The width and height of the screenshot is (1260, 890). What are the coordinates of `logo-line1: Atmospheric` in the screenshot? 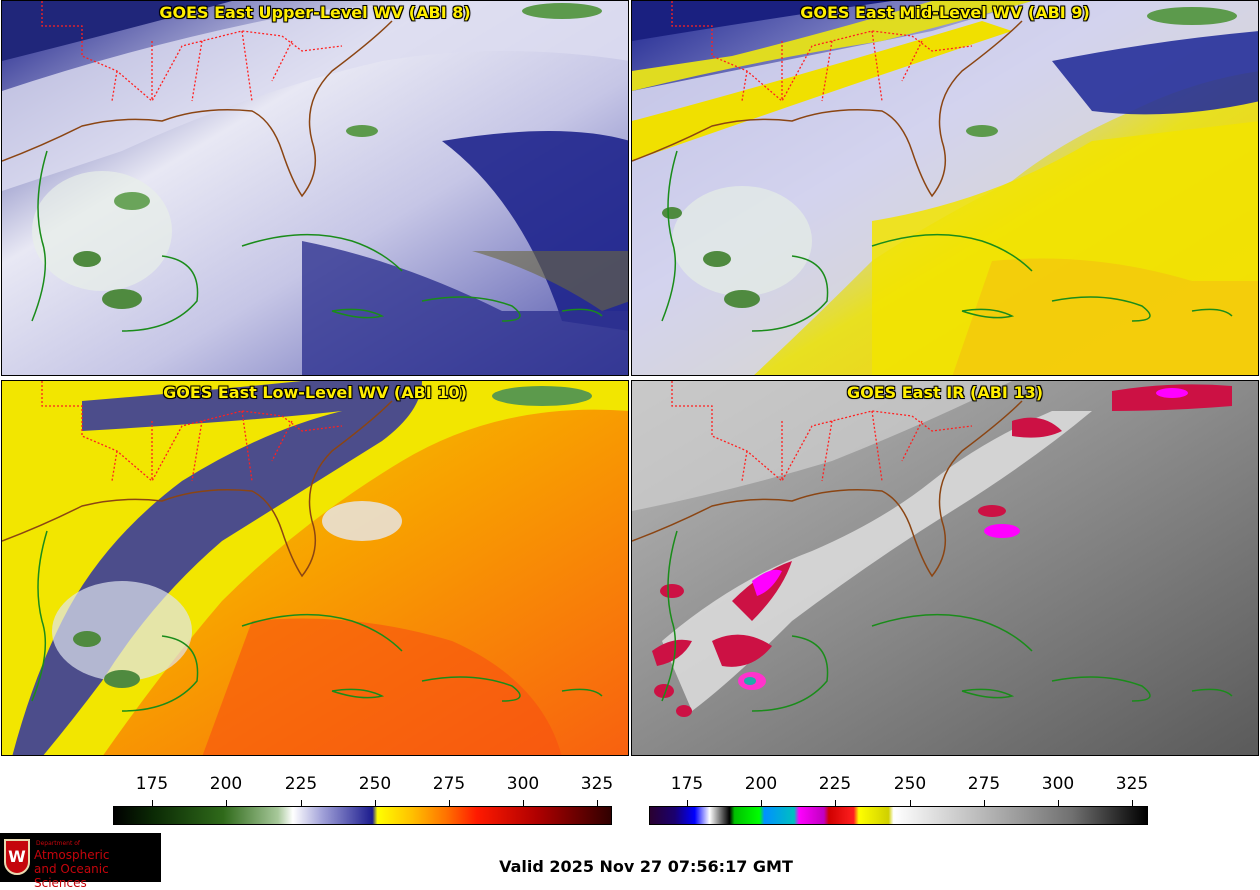 It's located at (72, 855).